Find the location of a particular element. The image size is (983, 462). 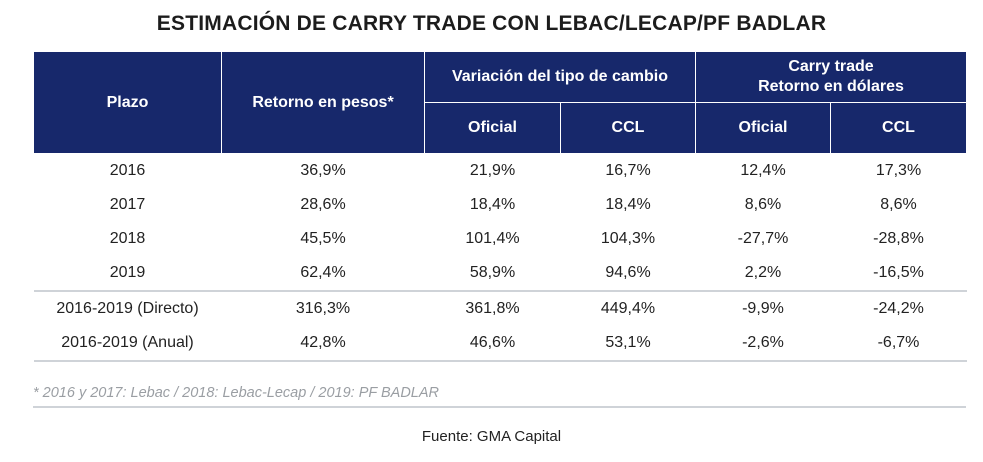

cell-plazo: 2016-2019 (Directo) is located at coordinates (127, 308).